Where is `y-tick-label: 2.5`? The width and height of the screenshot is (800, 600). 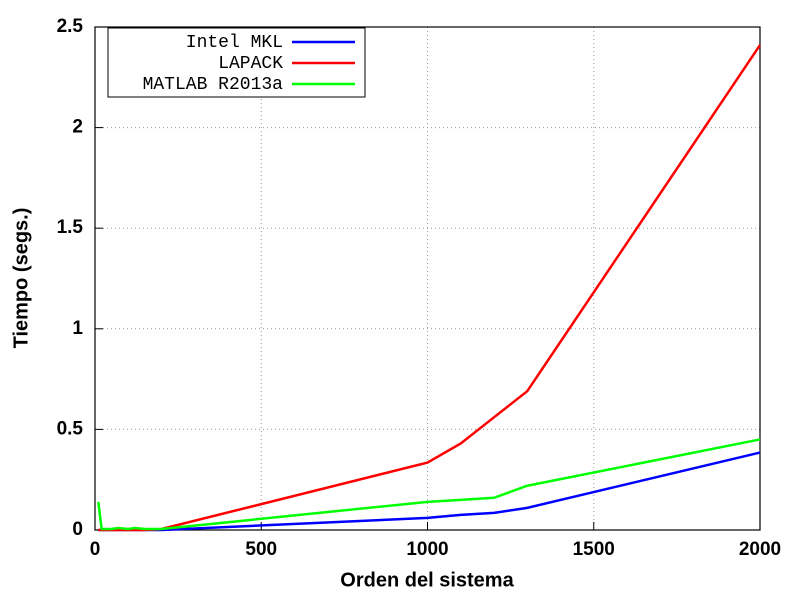 y-tick-label: 2.5 is located at coordinates (70, 26).